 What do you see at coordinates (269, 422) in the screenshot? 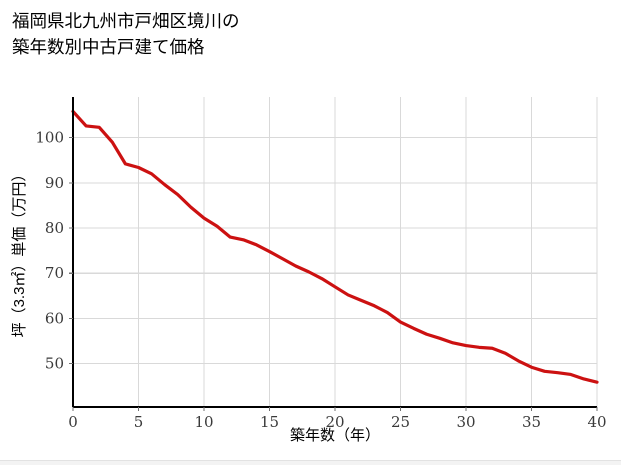
I see `x-tick-label: 15` at bounding box center [269, 422].